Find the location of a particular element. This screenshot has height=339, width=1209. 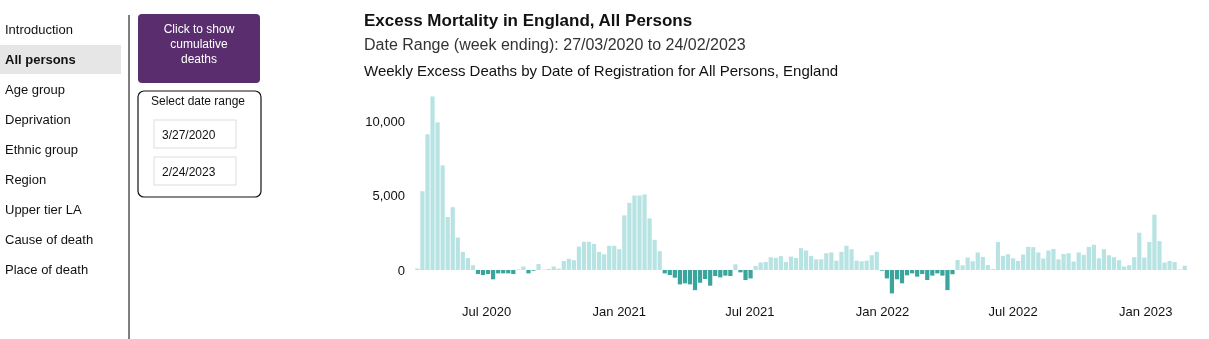

x-tick-label: Jan 2021 is located at coordinates (619, 311).